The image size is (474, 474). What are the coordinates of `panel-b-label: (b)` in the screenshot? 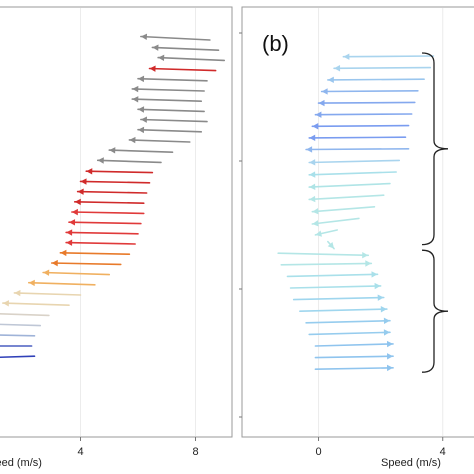 It's located at (275, 43).